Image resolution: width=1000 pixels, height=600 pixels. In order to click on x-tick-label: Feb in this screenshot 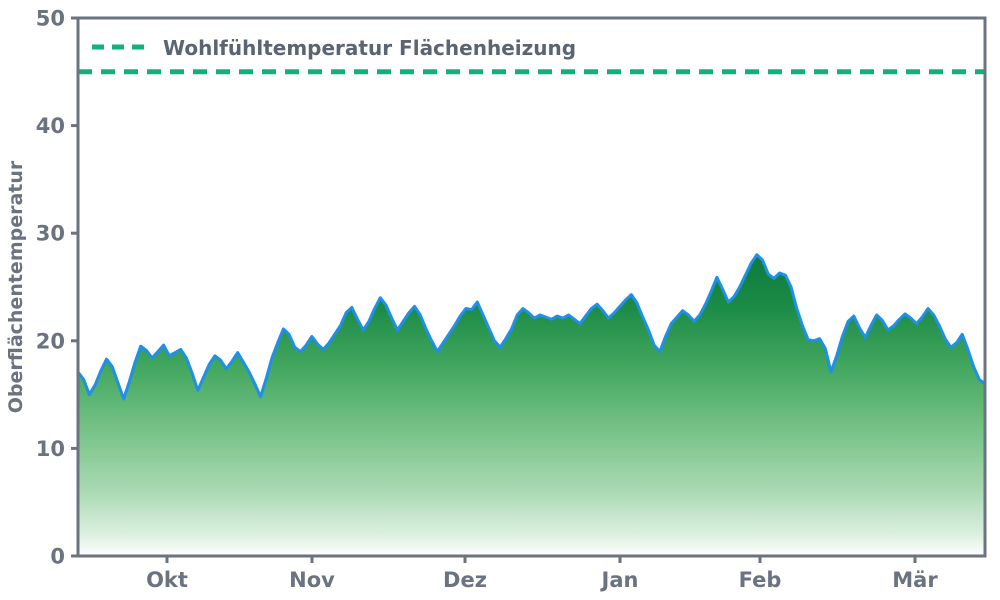, I will do `click(760, 580)`.